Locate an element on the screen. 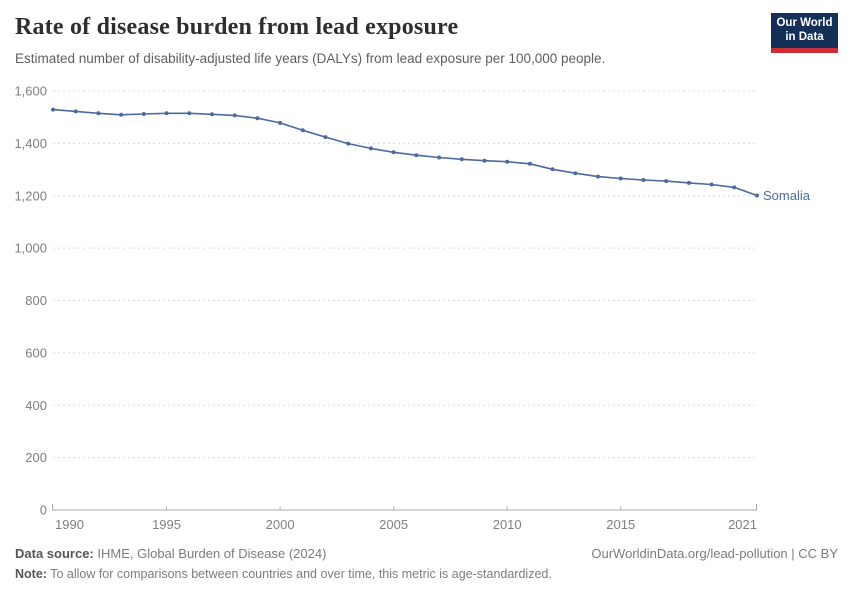 The width and height of the screenshot is (850, 600). y-tick-label: 200 is located at coordinates (36, 457).